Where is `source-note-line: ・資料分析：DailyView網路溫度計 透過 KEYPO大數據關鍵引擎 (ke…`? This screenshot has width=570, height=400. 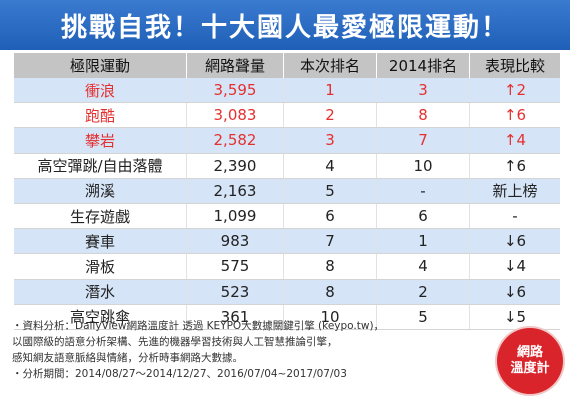
source-note-line: ・資料分析：DailyView網路溫度計 透過 KEYPO大數據關鍵引擎 (ke… is located at coordinates (198, 326).